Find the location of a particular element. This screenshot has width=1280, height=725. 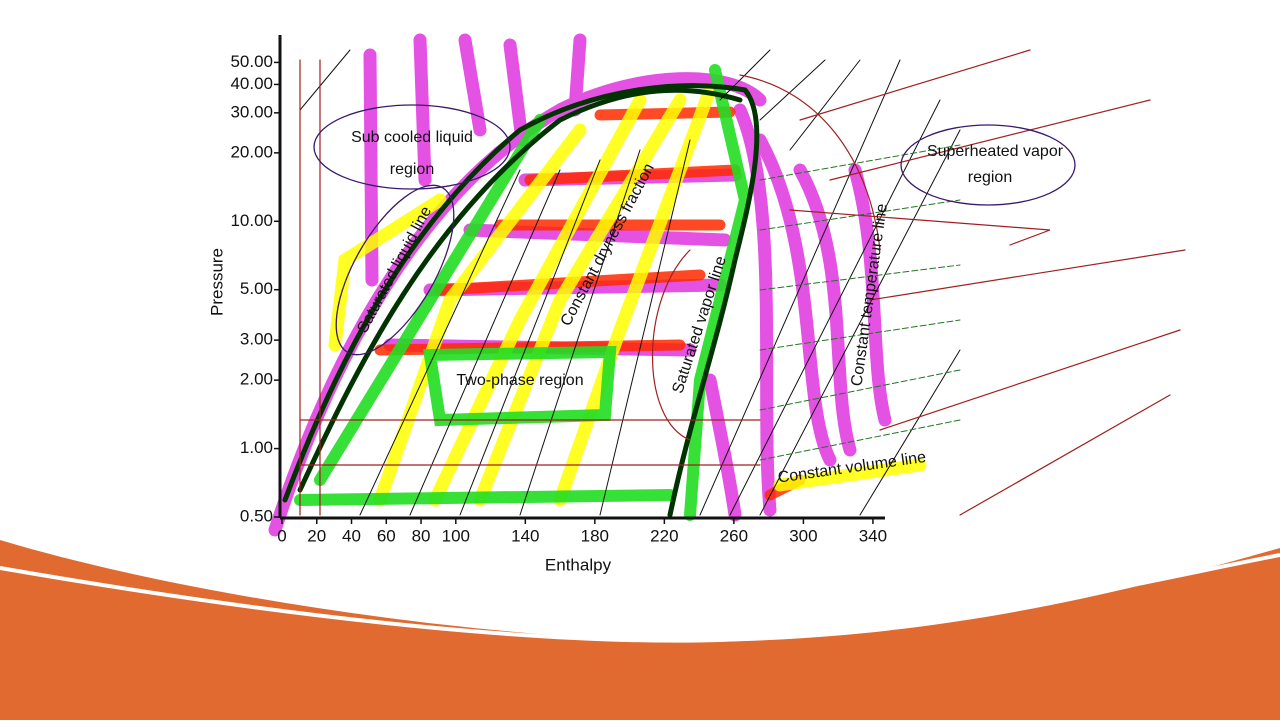

y-tick-label: 50.00 is located at coordinates (251, 61).